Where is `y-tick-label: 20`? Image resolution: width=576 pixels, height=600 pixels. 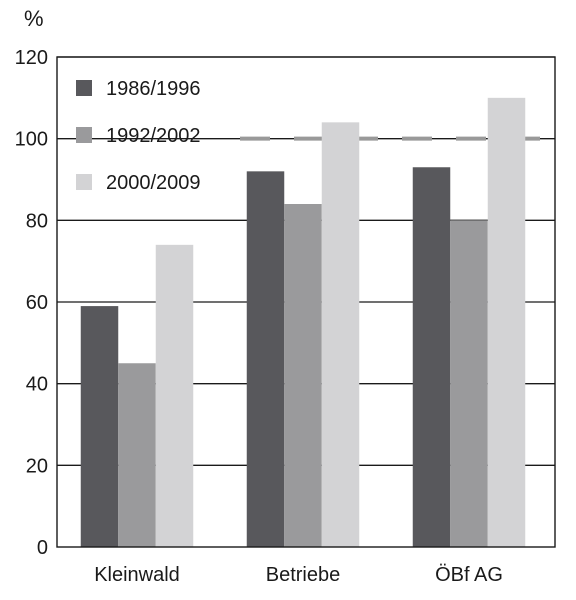 y-tick-label: 20 is located at coordinates (37, 466).